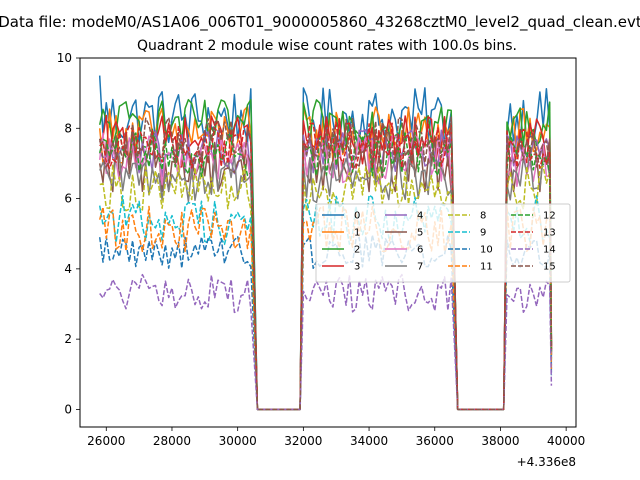  I want to click on x-tick-label: 40000, so click(566, 441).